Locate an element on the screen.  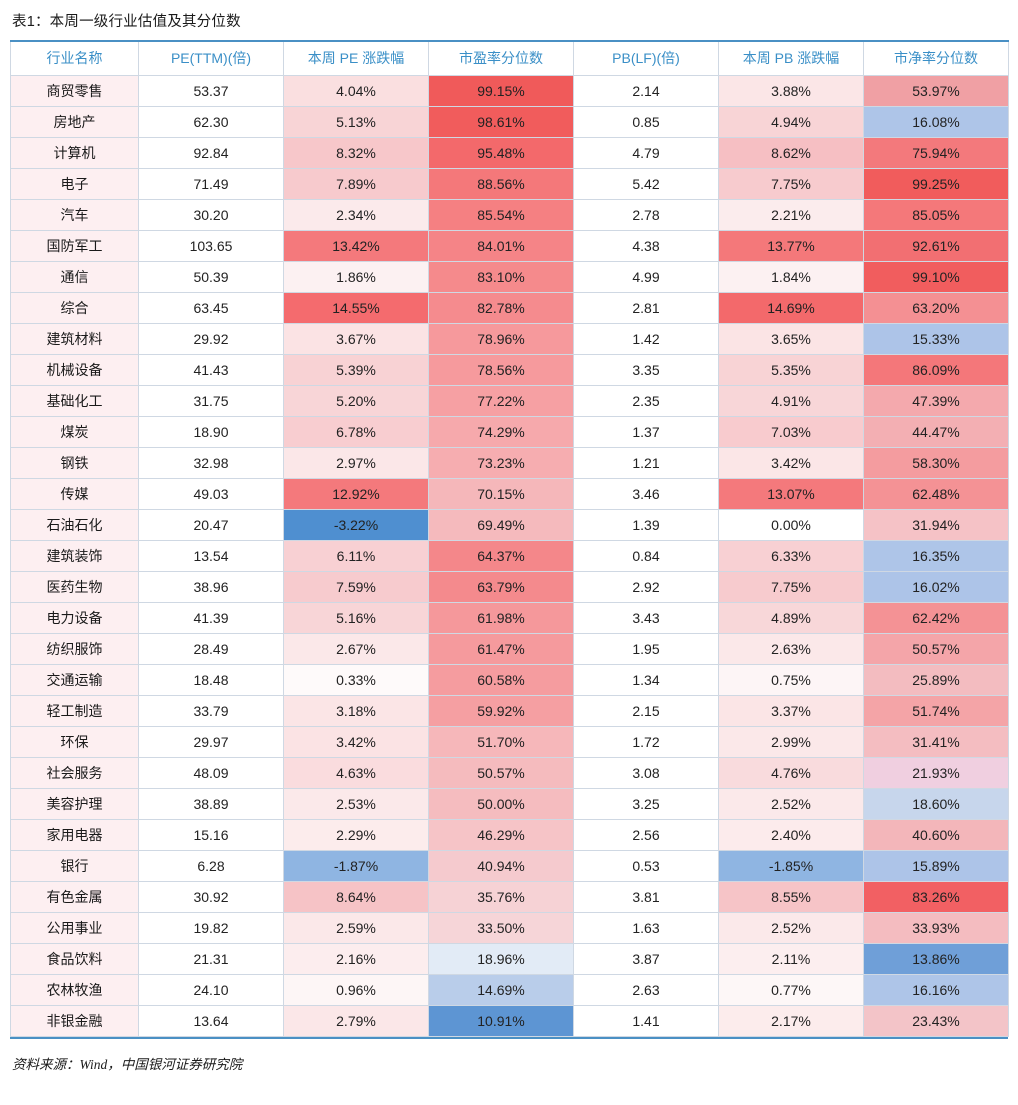
cell-pe: 30.92 is located at coordinates (211, 896).